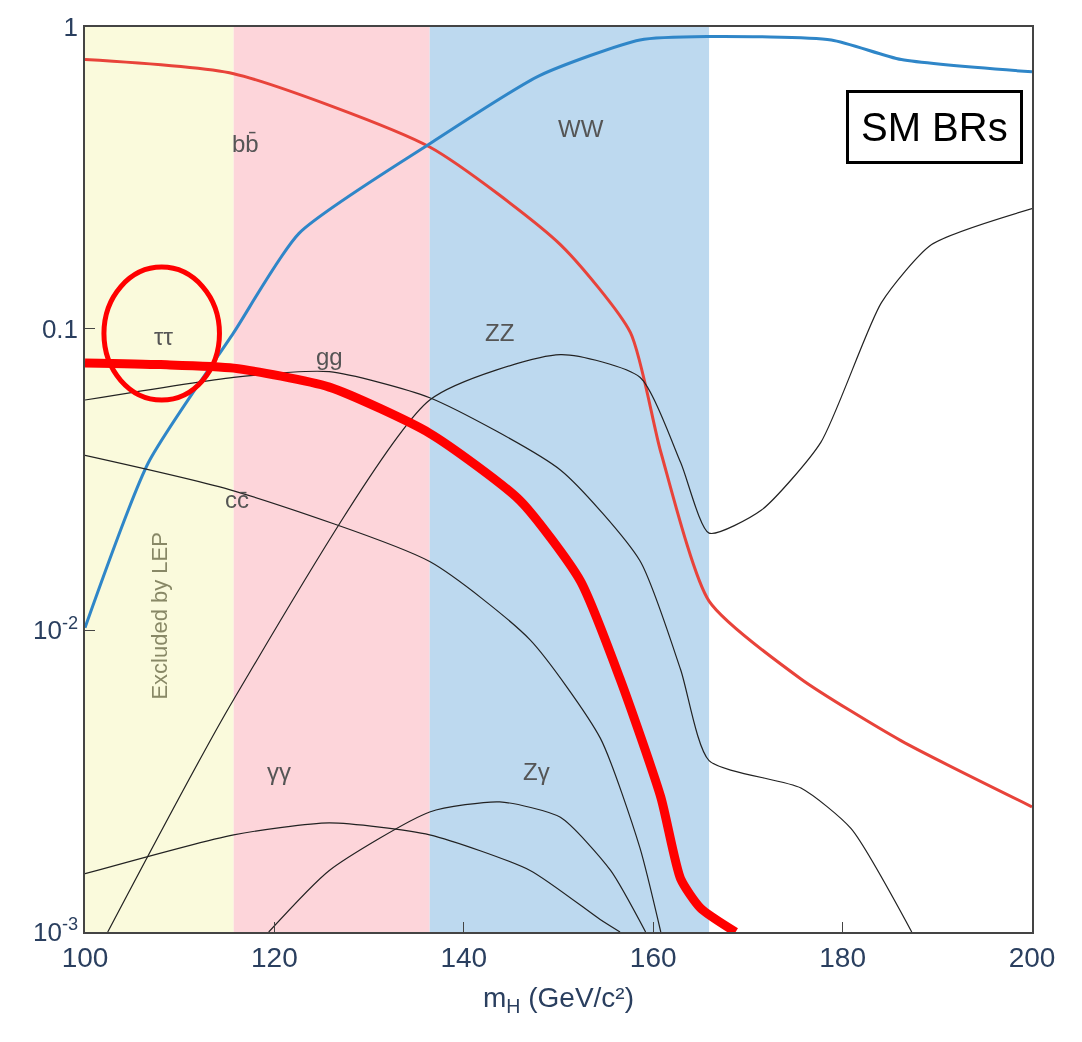 The width and height of the screenshot is (1082, 1042). What do you see at coordinates (842, 958) in the screenshot?
I see `x-tick-label: 180` at bounding box center [842, 958].